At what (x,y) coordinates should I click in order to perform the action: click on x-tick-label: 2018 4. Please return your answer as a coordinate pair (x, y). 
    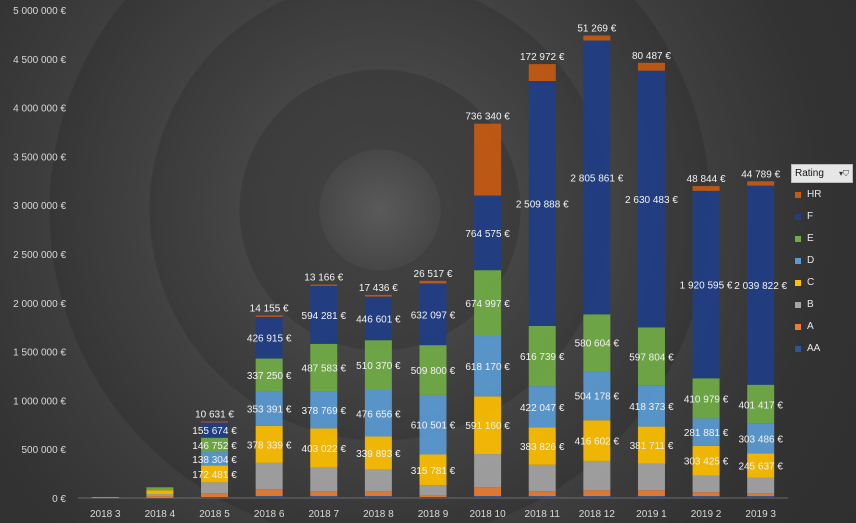
    Looking at the image, I should click on (160, 514).